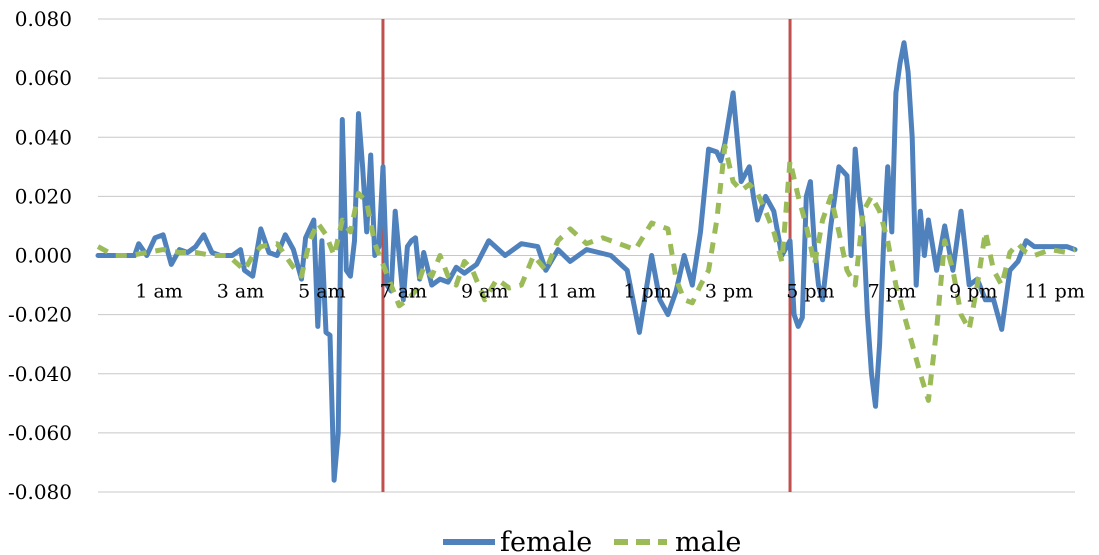 The height and width of the screenshot is (555, 1099). Describe the element at coordinates (484, 292) in the screenshot. I see `x-tick-label: 9 am` at that location.